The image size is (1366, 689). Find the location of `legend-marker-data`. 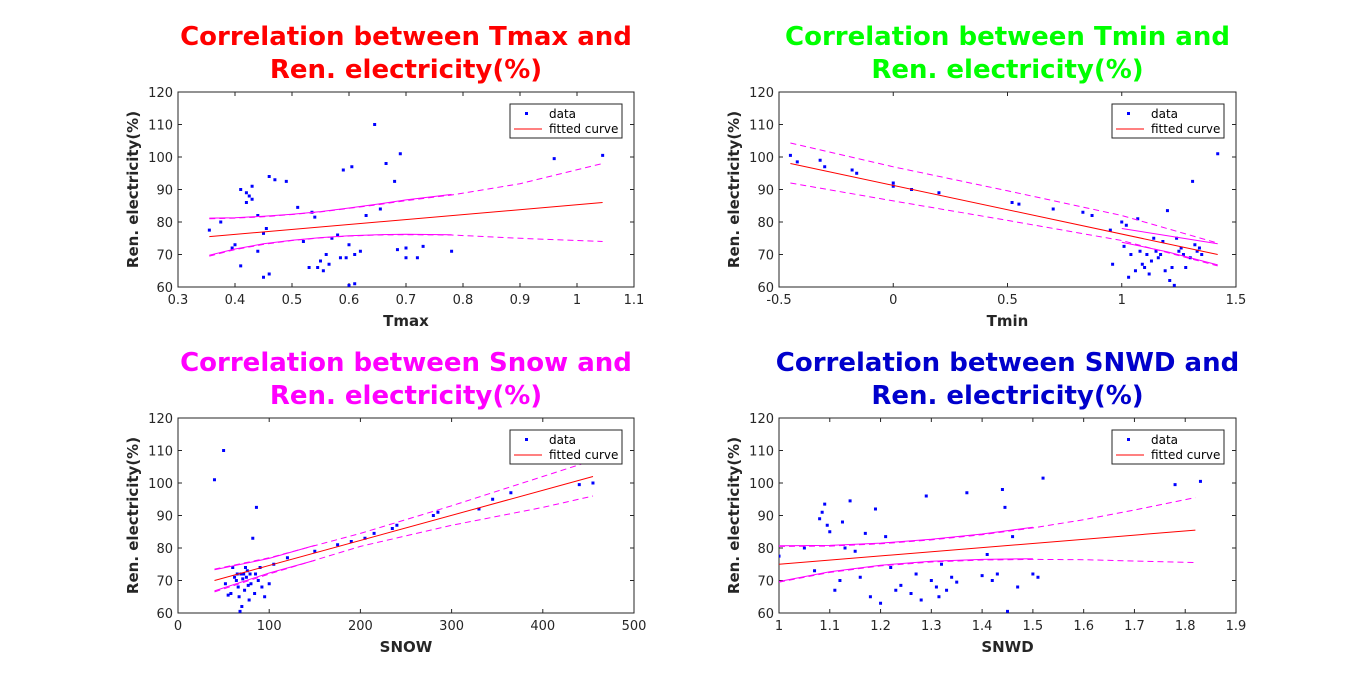

legend-marker-data is located at coordinates (1128, 439).